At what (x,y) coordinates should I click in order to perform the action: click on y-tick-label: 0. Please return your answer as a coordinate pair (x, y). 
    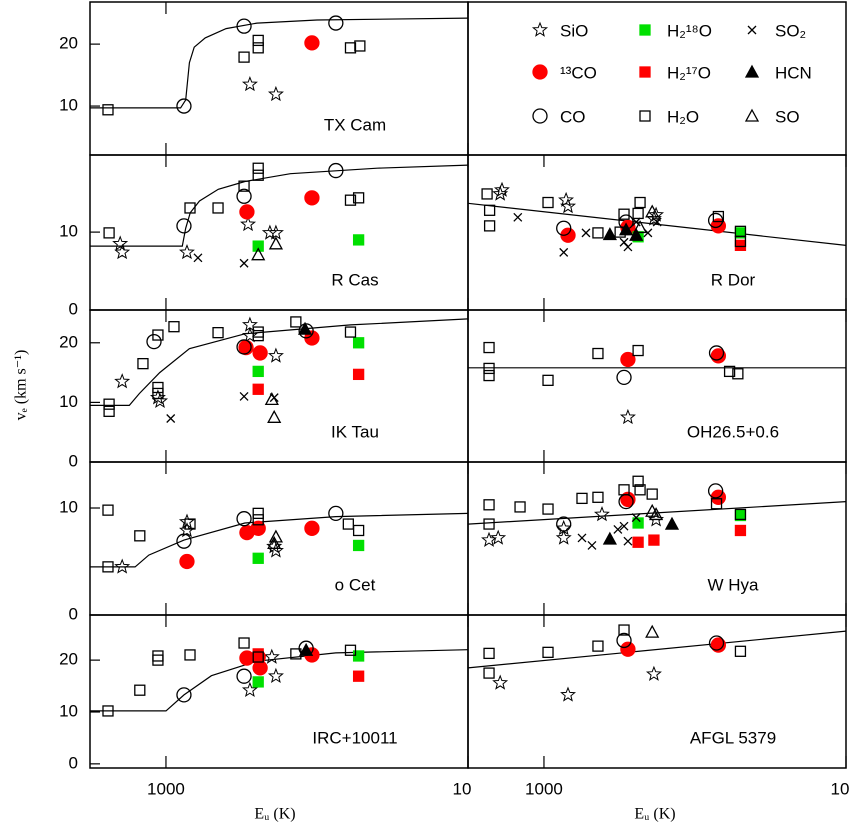
    Looking at the image, I should click on (73, 460).